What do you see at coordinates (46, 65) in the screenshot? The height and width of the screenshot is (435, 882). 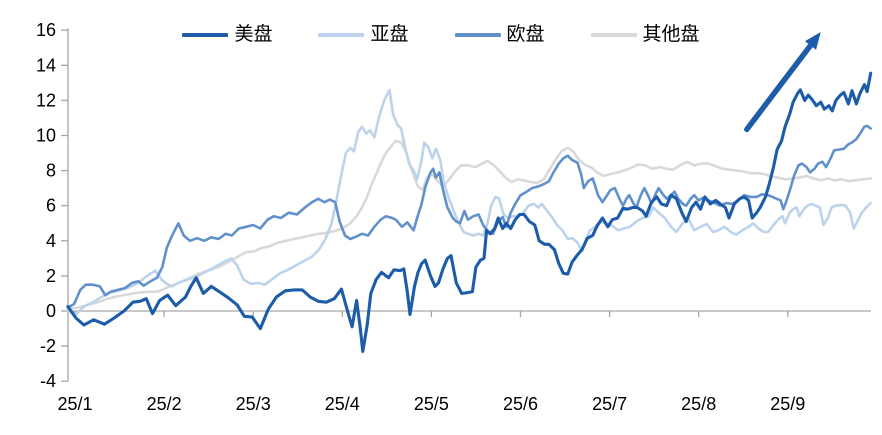 I see `y-tick-label: 14` at bounding box center [46, 65].